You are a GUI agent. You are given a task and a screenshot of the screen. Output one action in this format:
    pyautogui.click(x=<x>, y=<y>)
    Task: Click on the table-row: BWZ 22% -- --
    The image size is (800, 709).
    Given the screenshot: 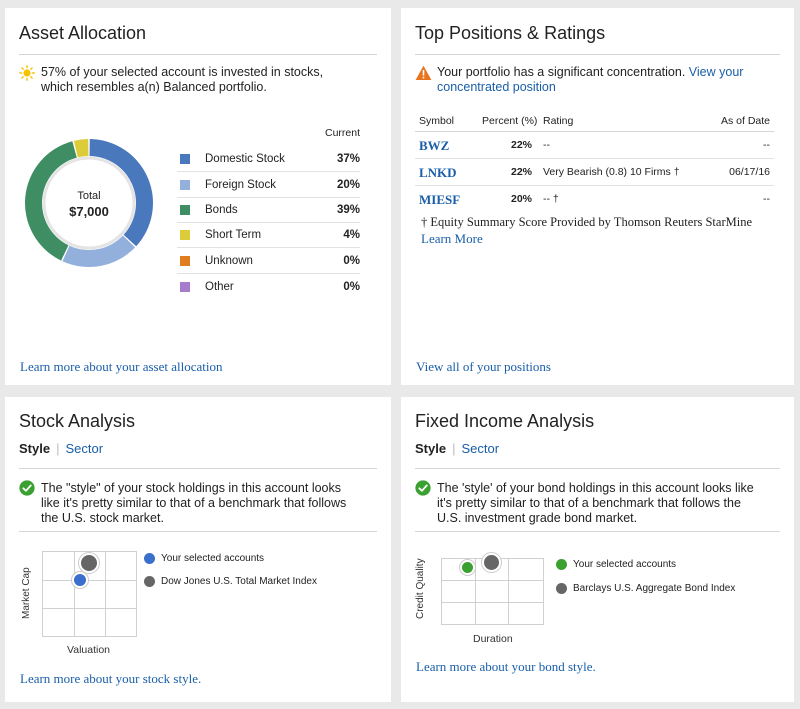 What is the action you would take?
    pyautogui.click(x=594, y=145)
    